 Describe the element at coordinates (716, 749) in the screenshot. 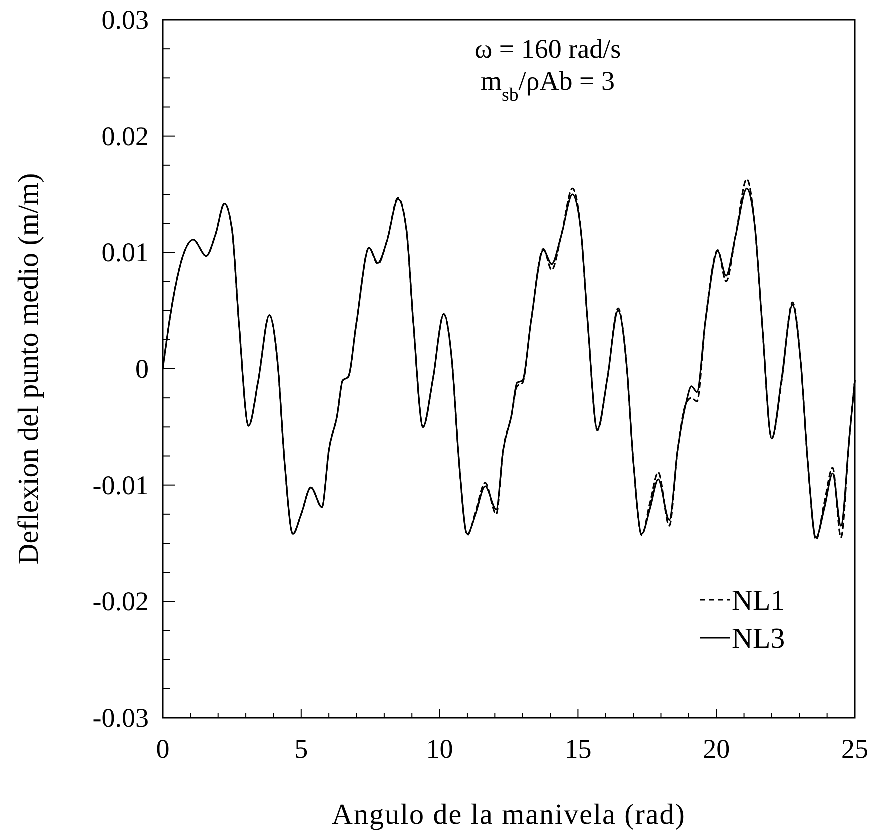

I see `x-tick-label: 20` at that location.